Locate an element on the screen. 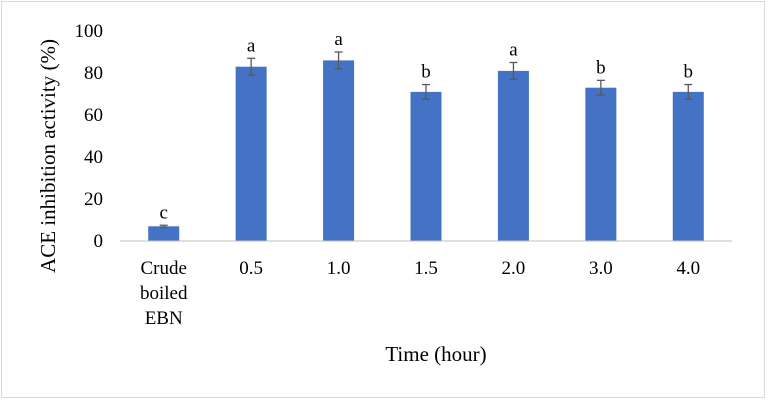 This screenshot has height=401, width=768. significance-letter: c is located at coordinates (163, 212).